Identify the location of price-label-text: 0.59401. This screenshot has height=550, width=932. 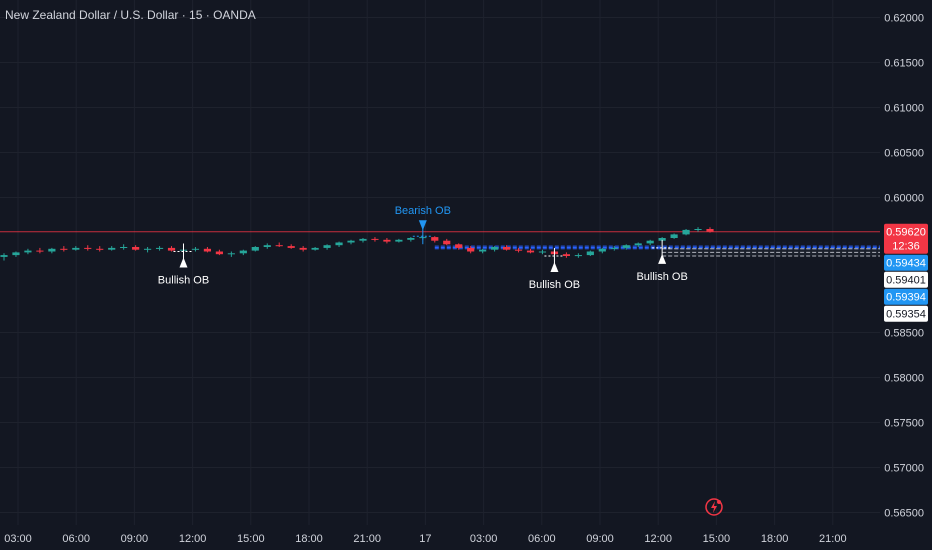
(906, 281).